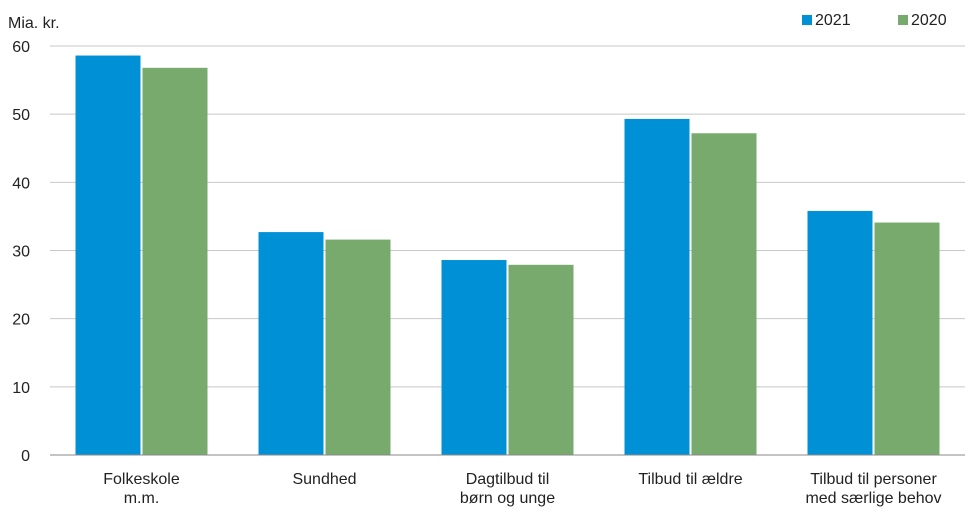 The image size is (968, 513). What do you see at coordinates (142, 498) in the screenshot?
I see `x-category-label: m.m.` at bounding box center [142, 498].